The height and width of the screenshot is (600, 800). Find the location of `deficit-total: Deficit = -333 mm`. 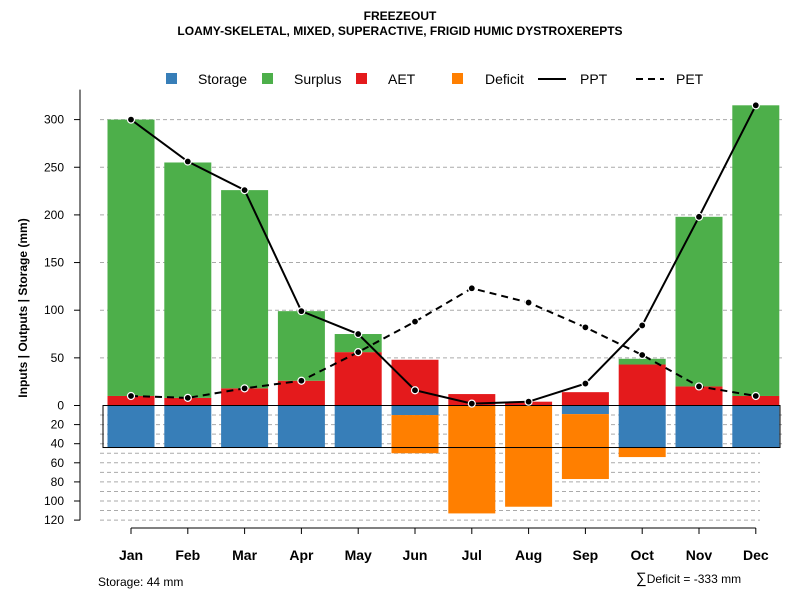

deficit-total: Deficit = -333 mm is located at coordinates (694, 579).